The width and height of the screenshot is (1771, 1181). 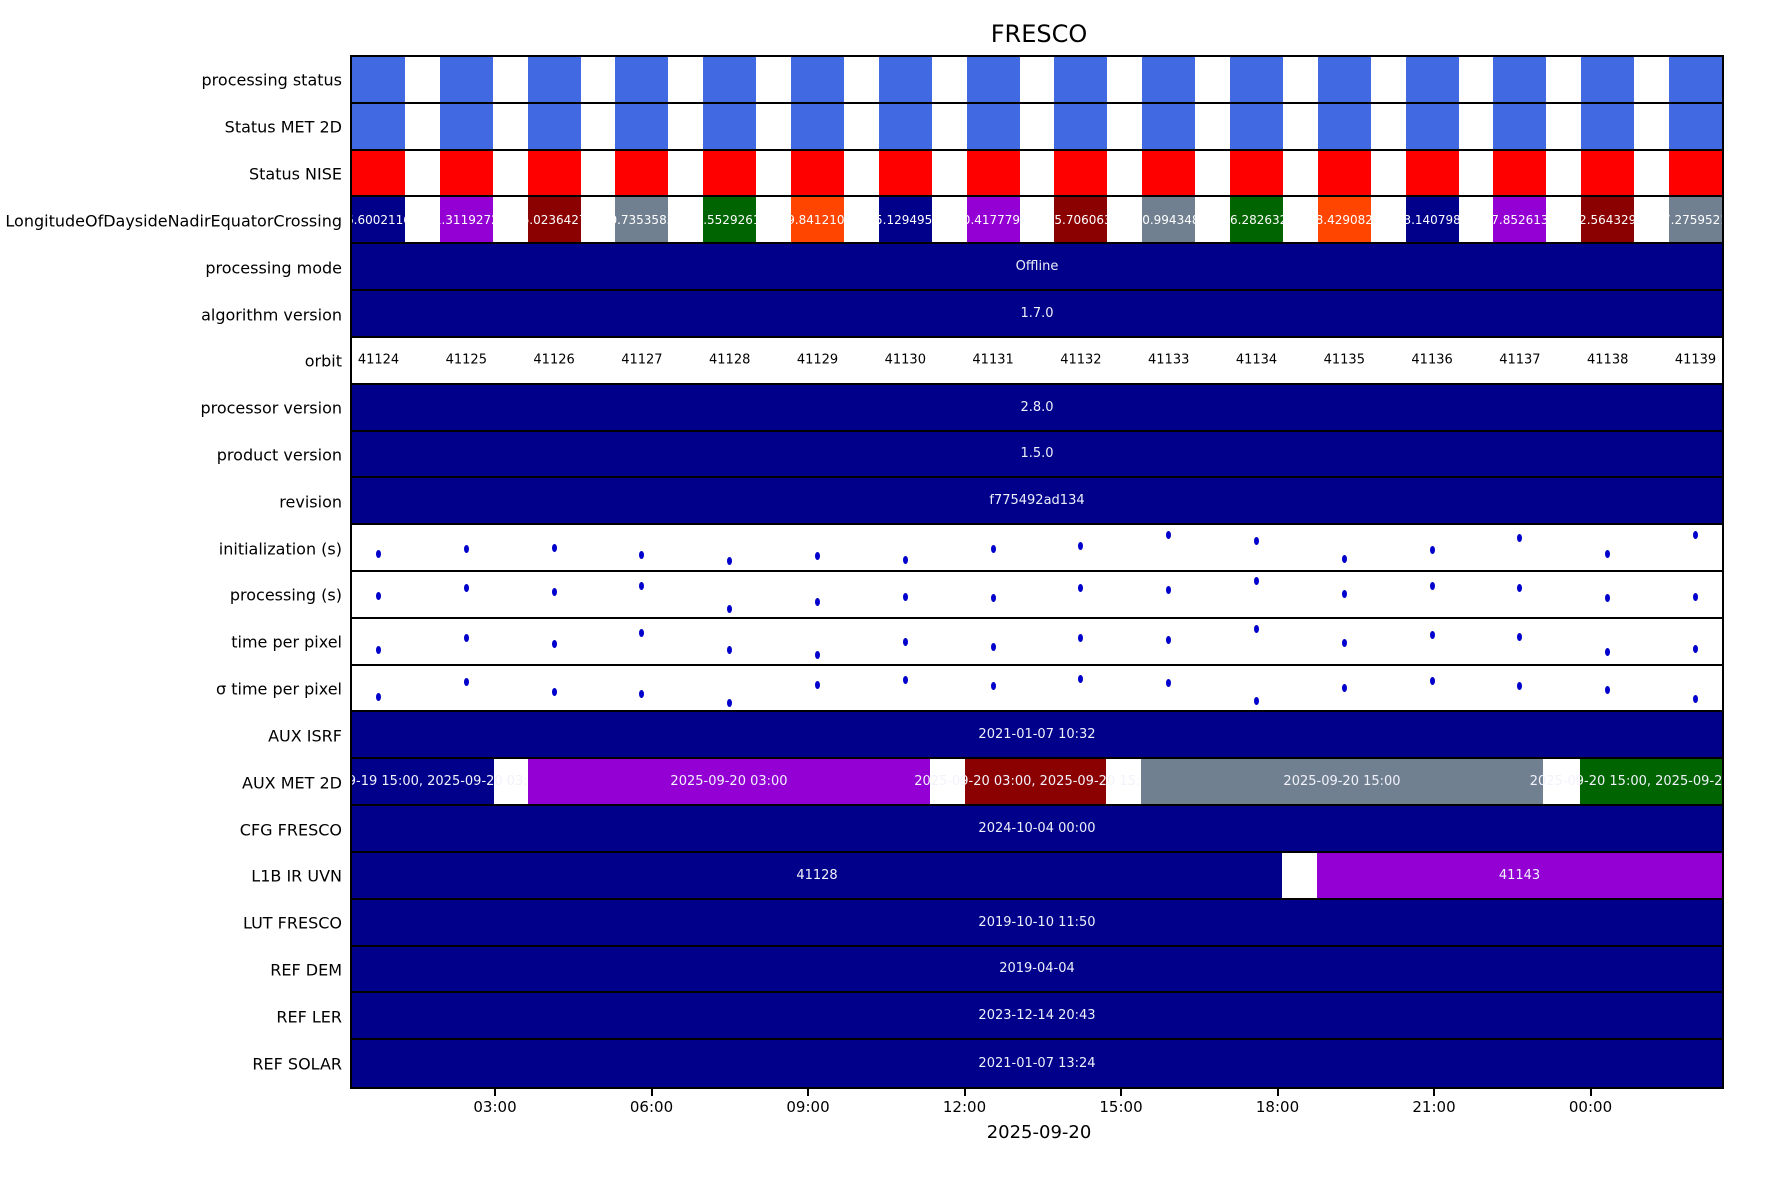 I want to click on longitude-value: -29.84121057, so click(x=817, y=219).